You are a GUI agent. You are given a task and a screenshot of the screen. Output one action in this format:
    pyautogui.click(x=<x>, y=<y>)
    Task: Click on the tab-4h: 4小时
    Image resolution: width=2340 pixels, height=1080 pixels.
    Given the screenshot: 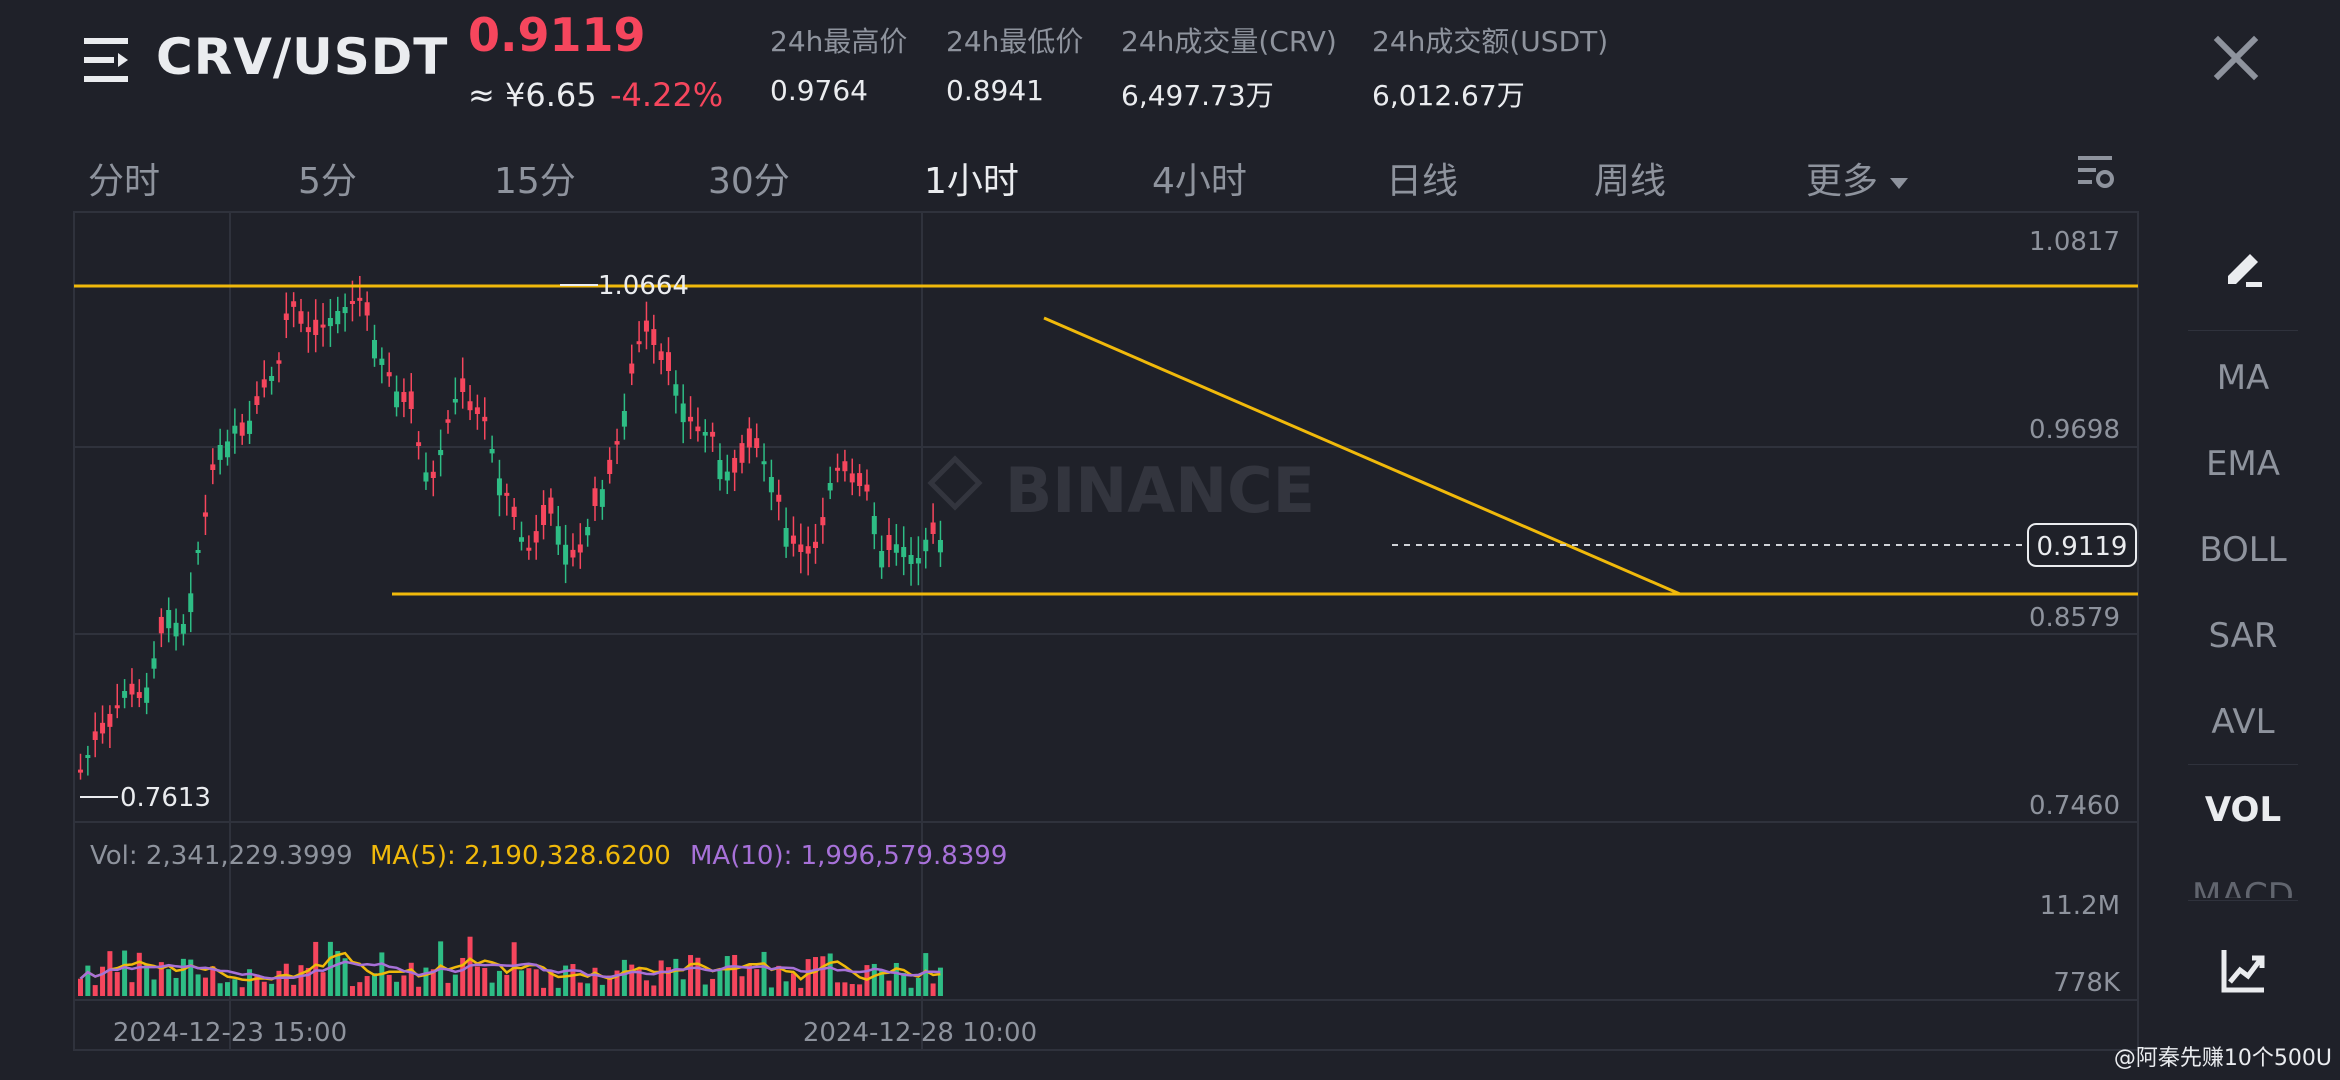 What is the action you would take?
    pyautogui.click(x=1199, y=181)
    